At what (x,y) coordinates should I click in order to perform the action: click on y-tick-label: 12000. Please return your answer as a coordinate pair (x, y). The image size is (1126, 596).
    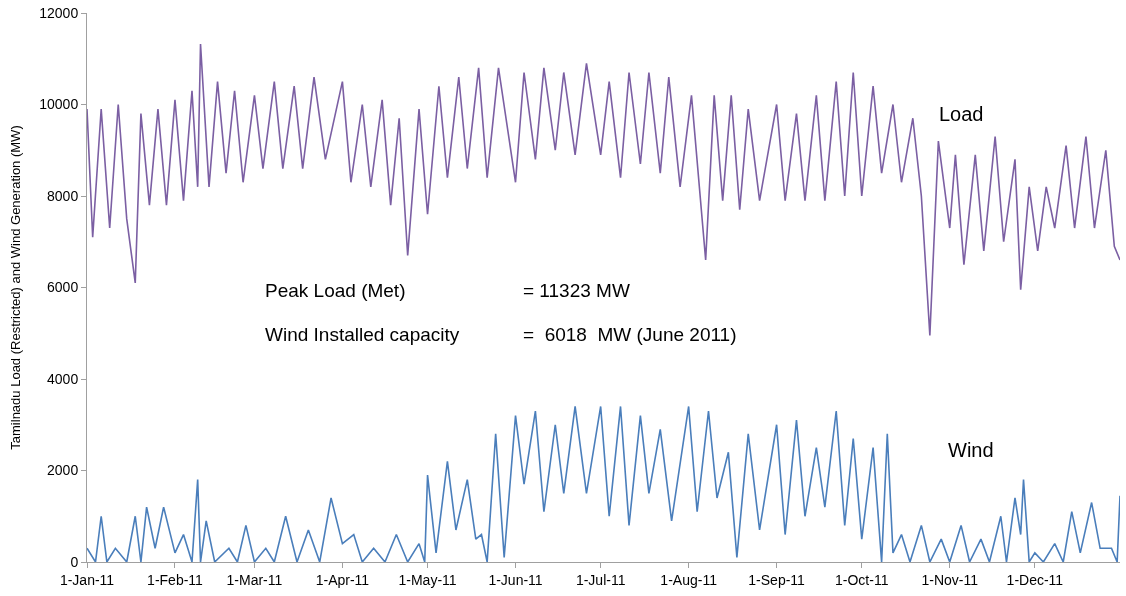
    Looking at the image, I should click on (59, 12).